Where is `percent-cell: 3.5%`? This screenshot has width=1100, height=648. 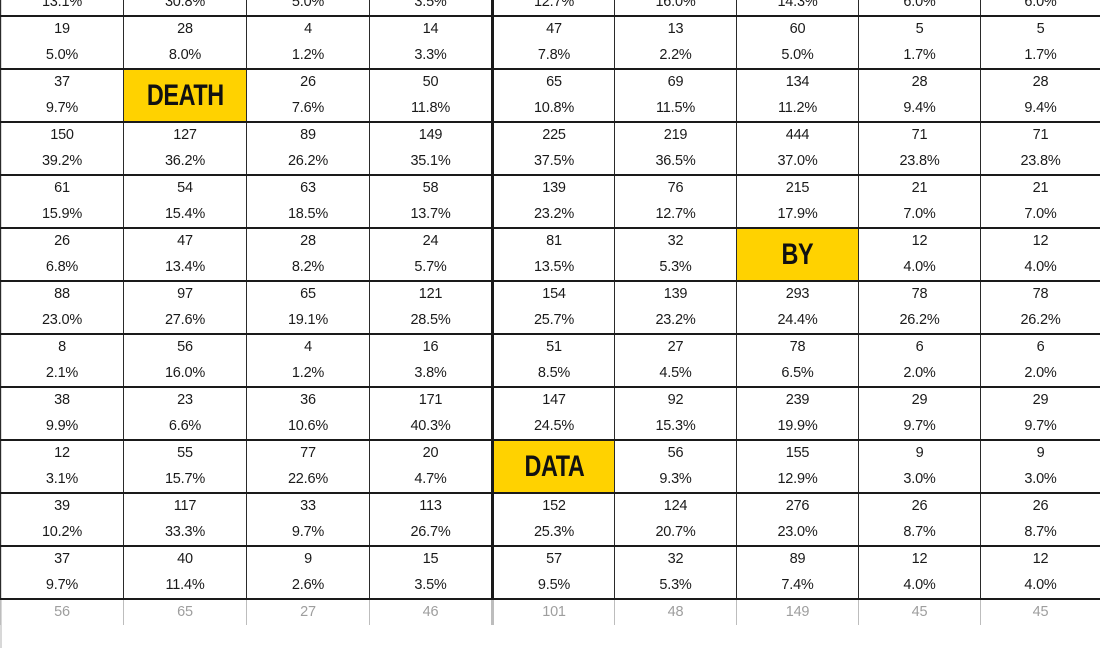
percent-cell: 3.5% is located at coordinates (431, 585).